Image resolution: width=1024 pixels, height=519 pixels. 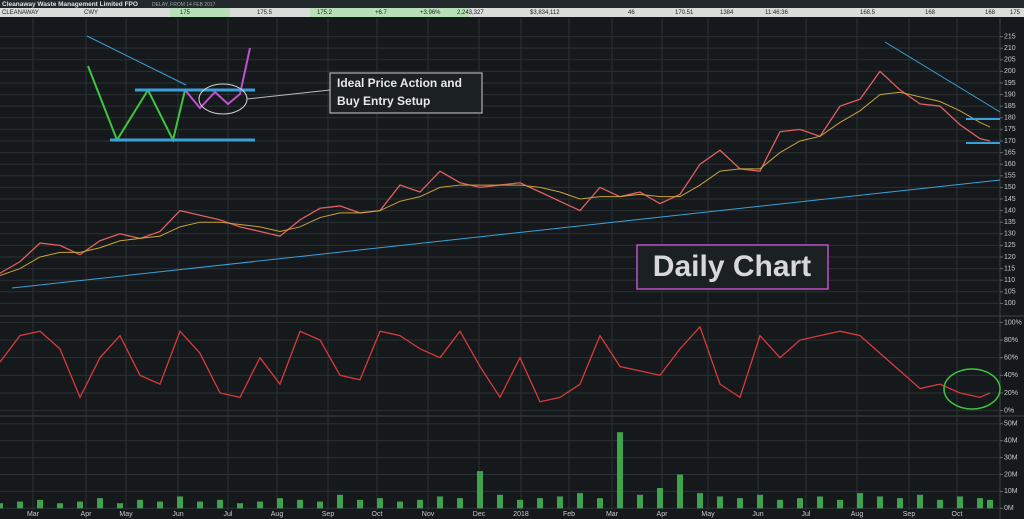 What do you see at coordinates (381, 13) in the screenshot?
I see `quote-field: +6.7` at bounding box center [381, 13].